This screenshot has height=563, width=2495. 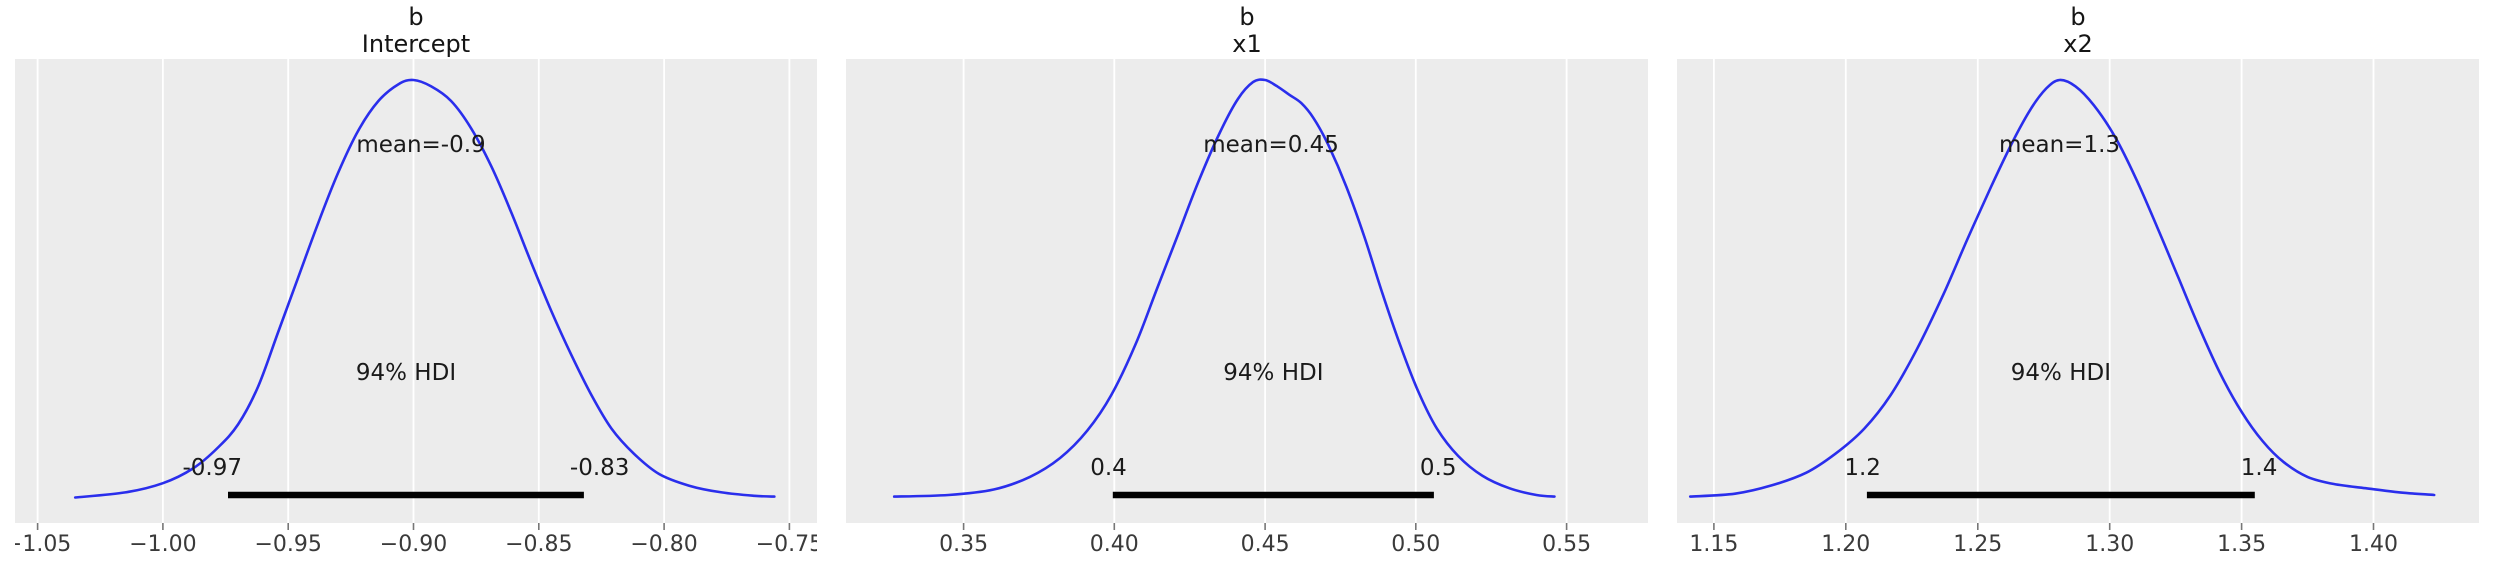 I want to click on hdi-upper-label: 0.5, so click(x=1438, y=468).